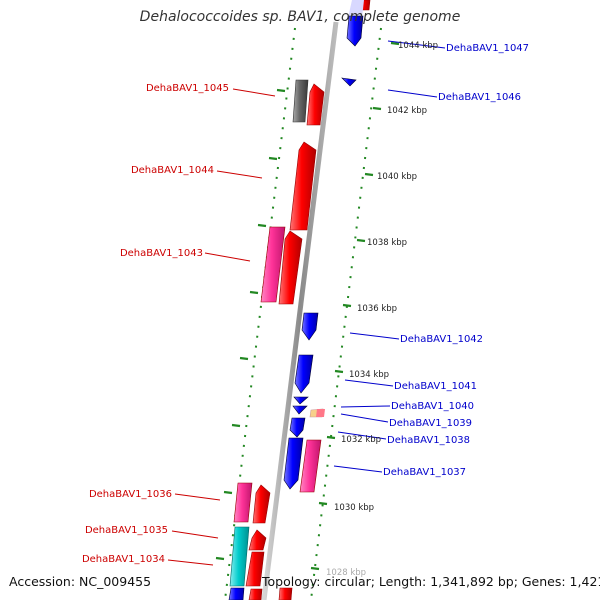  Describe the element at coordinates (187, 88) in the screenshot. I see `gene-label-left: DehaBAV1_1045` at that location.